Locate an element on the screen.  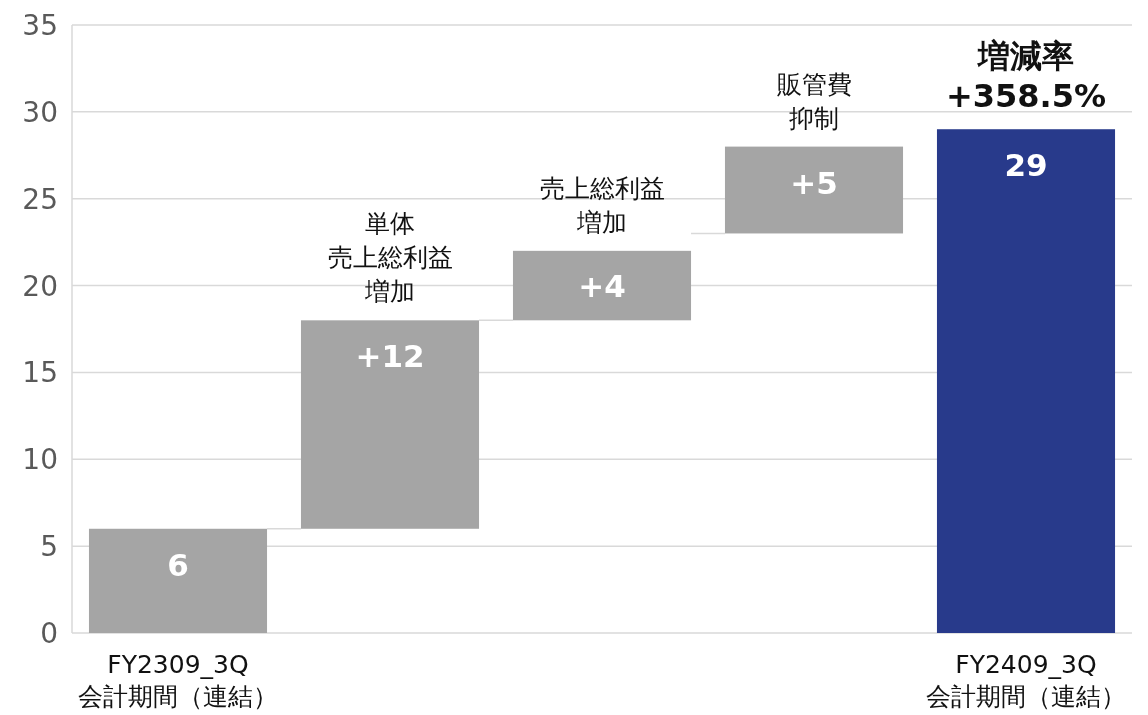
annotation: 増減率 +358.5% is located at coordinates (1026, 76).